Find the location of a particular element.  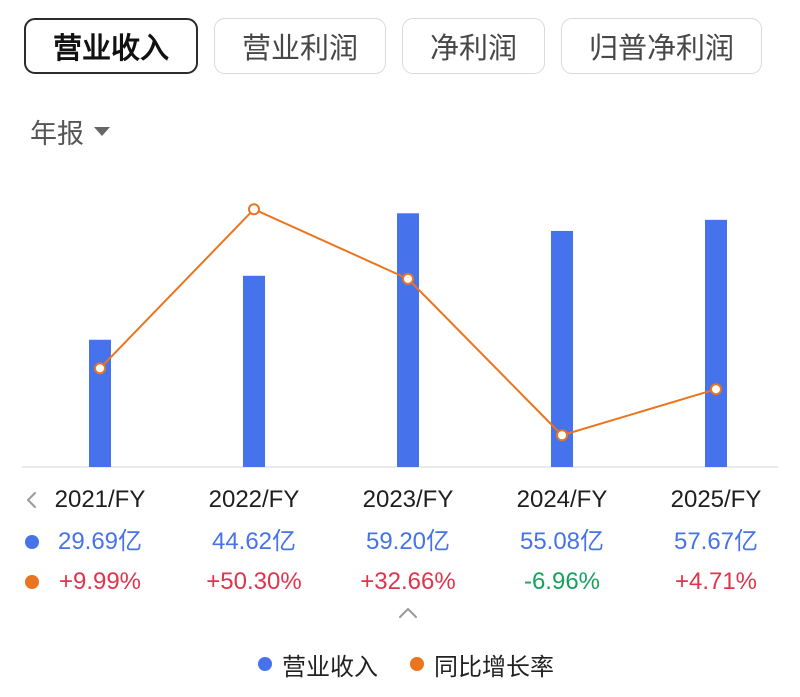

chart-legend: 营业收入 同比增长率 is located at coordinates (406, 664).